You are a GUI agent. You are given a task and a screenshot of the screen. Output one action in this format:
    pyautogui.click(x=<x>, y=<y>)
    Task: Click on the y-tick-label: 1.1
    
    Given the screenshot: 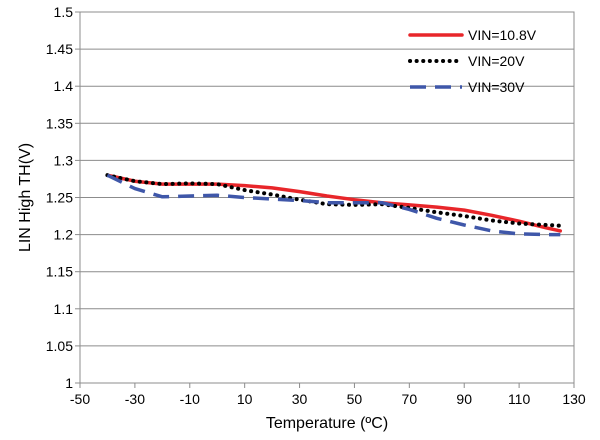 What is the action you would take?
    pyautogui.click(x=64, y=309)
    